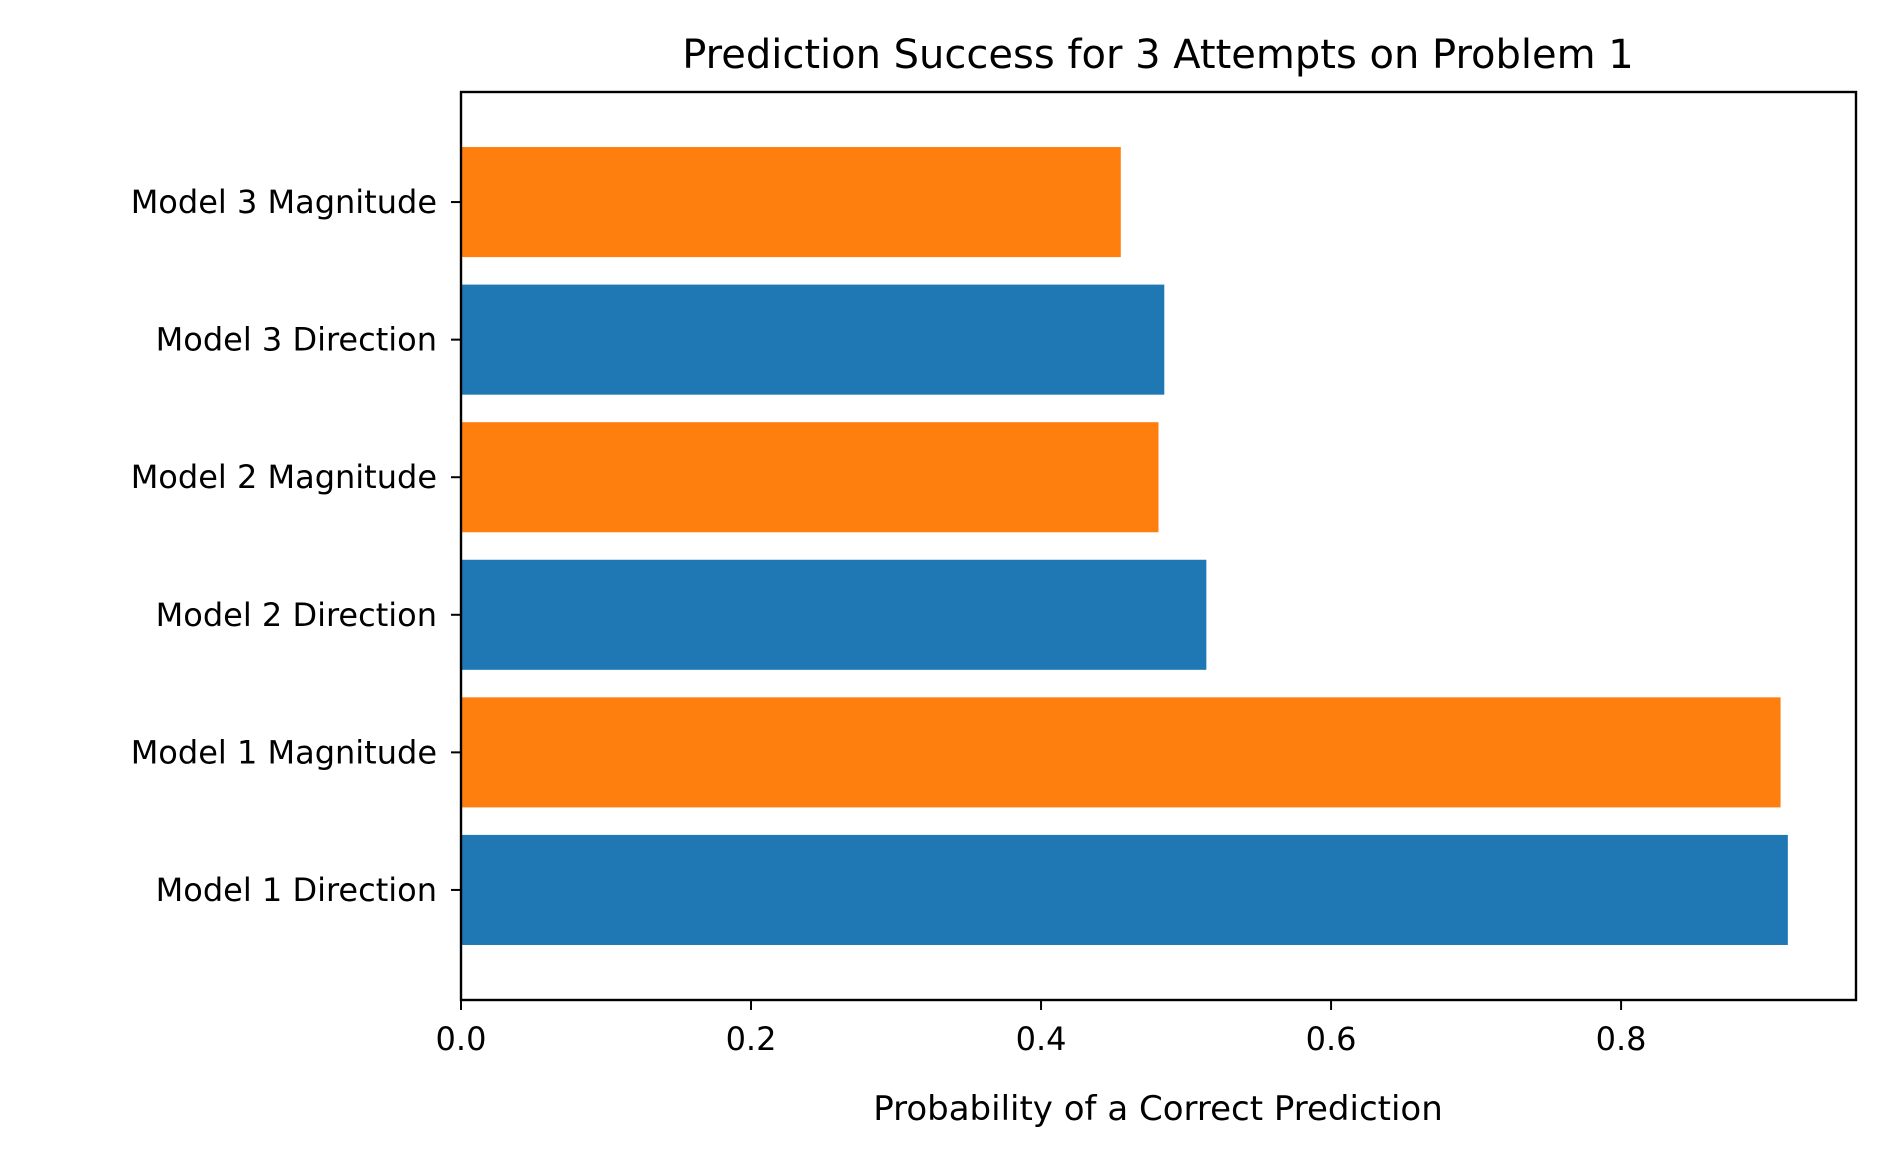 Image resolution: width=1882 pixels, height=1158 pixels. Describe the element at coordinates (751, 1039) in the screenshot. I see `x-tick-label-1: 0.2` at that location.